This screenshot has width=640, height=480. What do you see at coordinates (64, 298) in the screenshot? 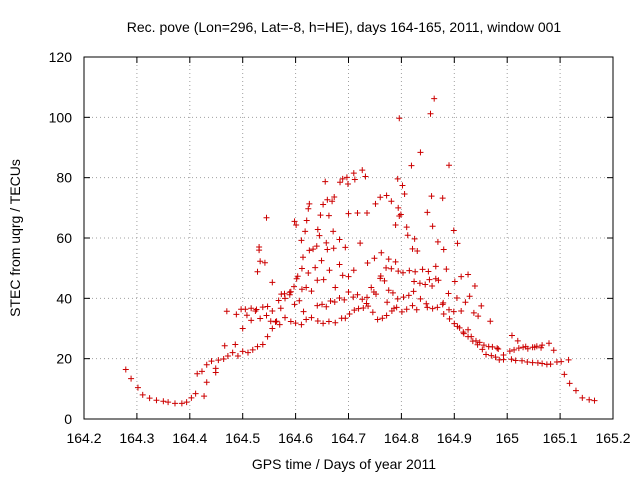
I see `y-tick-label: 40` at bounding box center [64, 298].